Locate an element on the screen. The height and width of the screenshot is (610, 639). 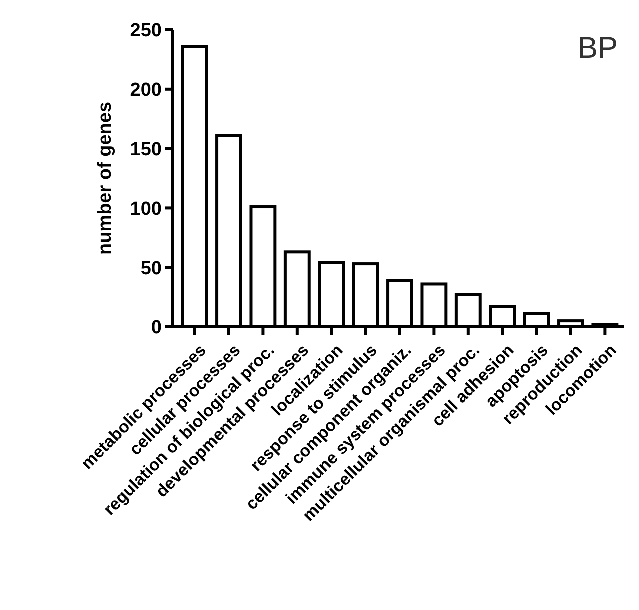
y-tick-label: 200 is located at coordinates (146, 91).